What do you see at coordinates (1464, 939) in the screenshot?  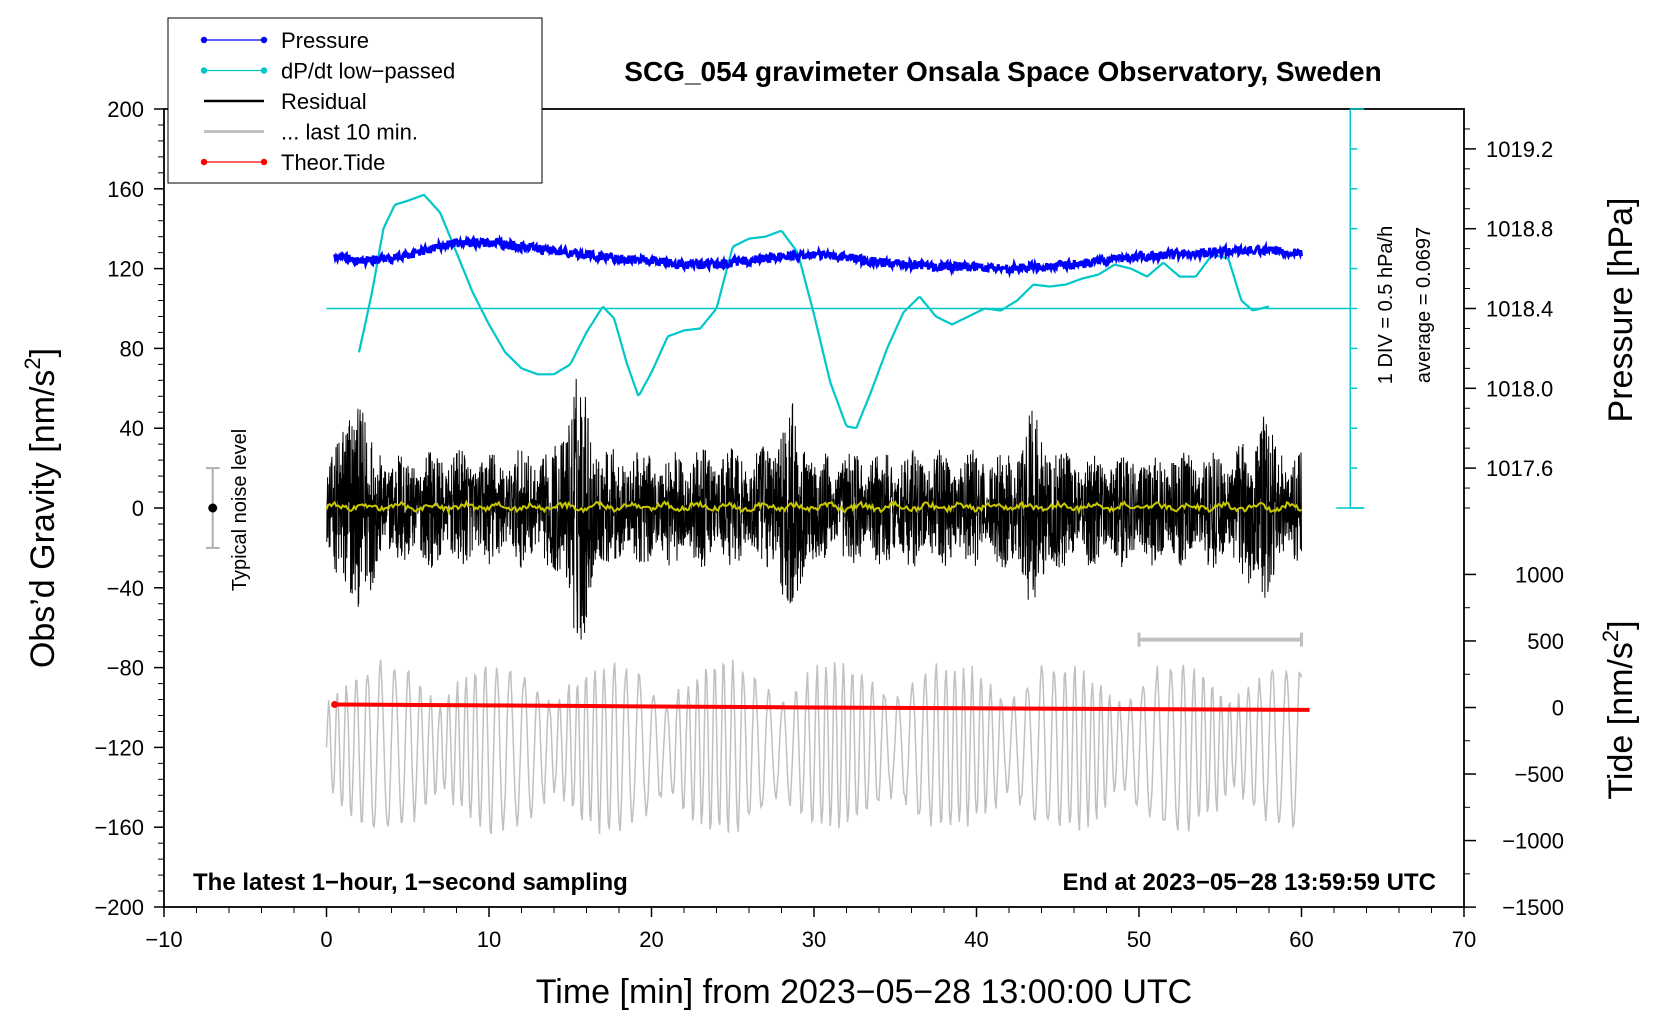 I see `x-tick-label: 70` at bounding box center [1464, 939].